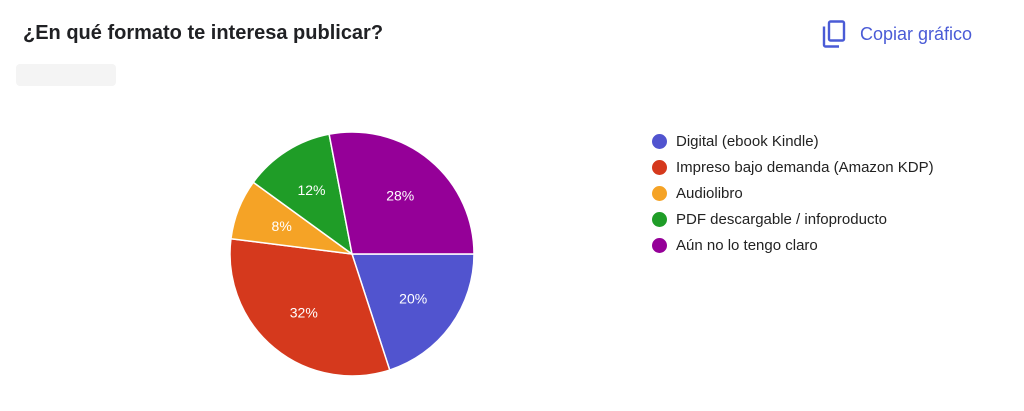 The width and height of the screenshot is (1024, 411). What do you see at coordinates (805, 167) in the screenshot?
I see `legend-label: Impreso bajo demanda (Amazon KDP)` at bounding box center [805, 167].